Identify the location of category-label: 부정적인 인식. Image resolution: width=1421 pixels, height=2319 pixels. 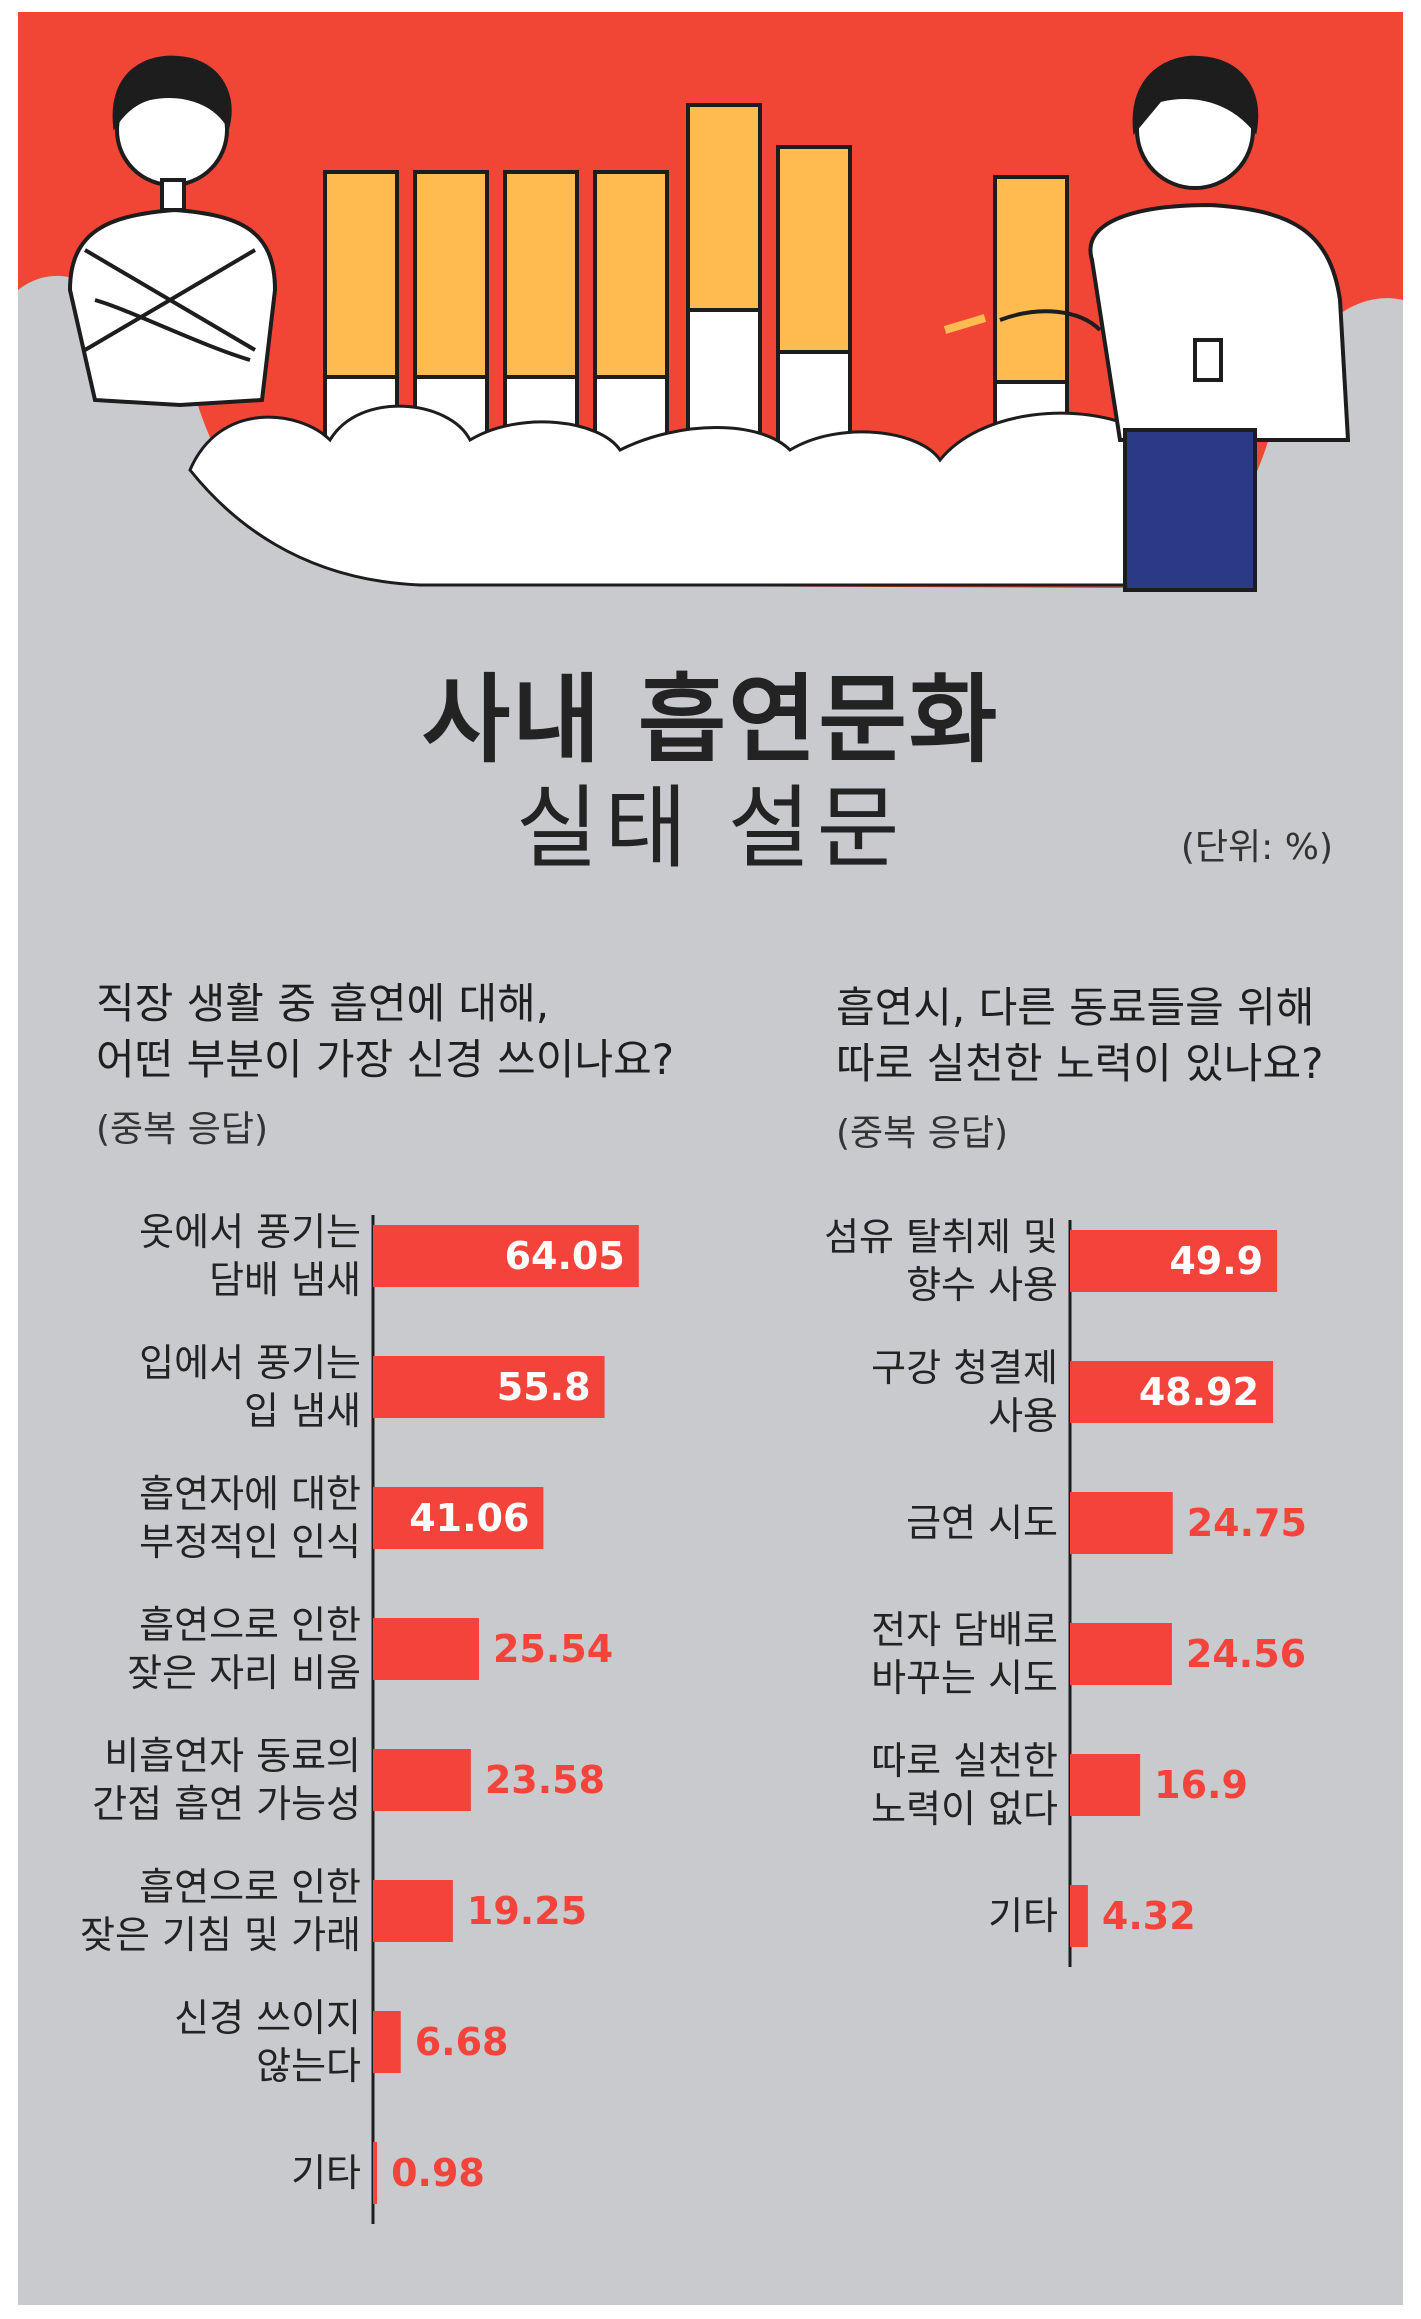
(250, 1542).